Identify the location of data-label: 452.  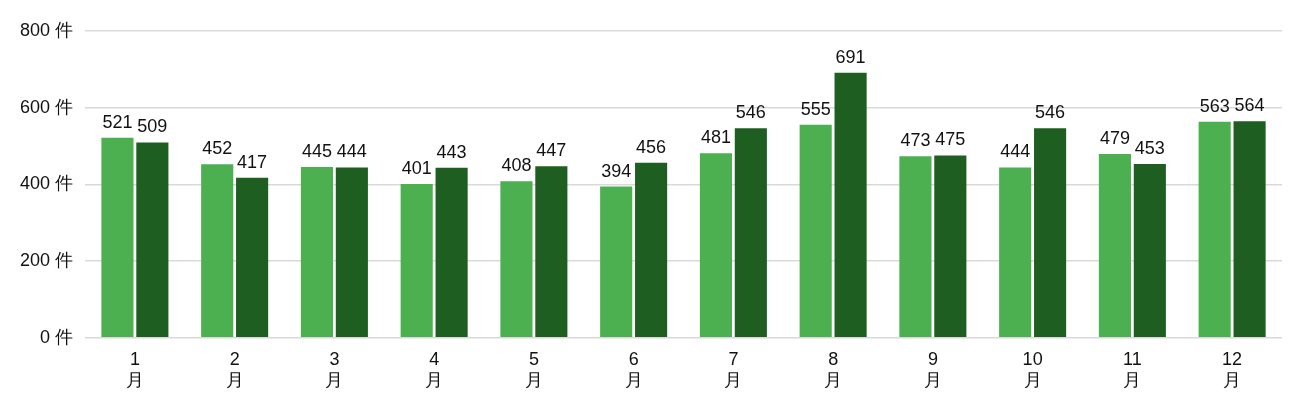
(217, 148).